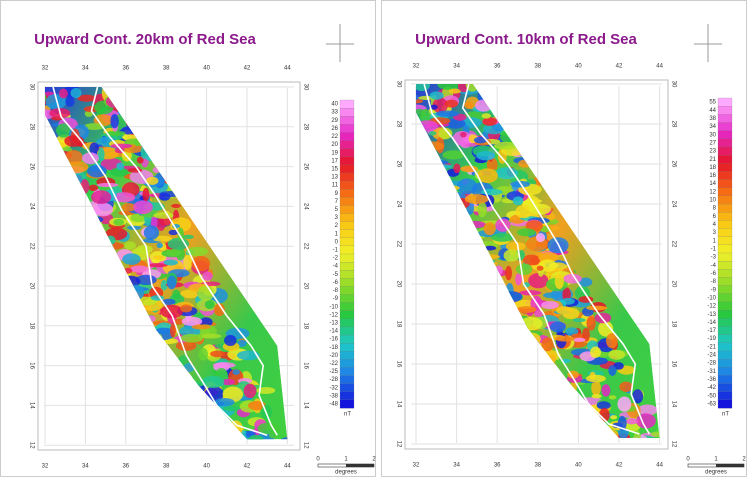  What do you see at coordinates (336, 259) in the screenshot?
I see `colorbar-label: -2` at bounding box center [336, 259].